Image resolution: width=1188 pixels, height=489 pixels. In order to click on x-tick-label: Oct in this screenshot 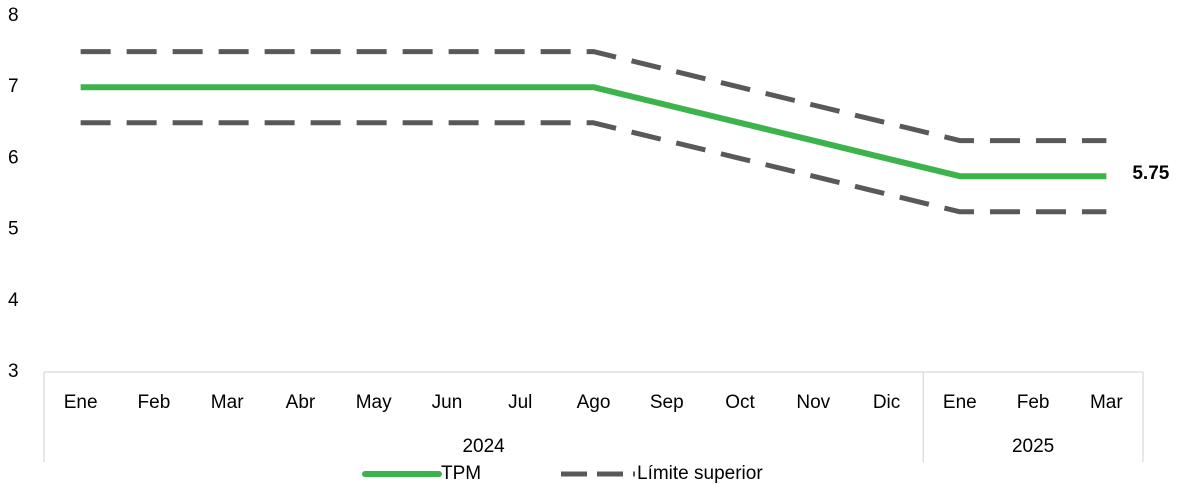, I will do `click(740, 402)`.